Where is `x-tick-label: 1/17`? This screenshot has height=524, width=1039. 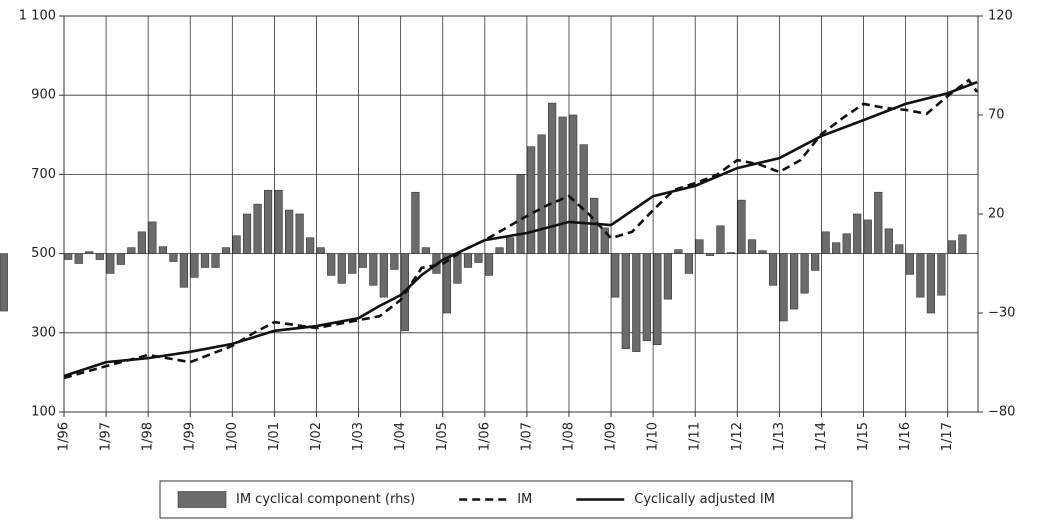 x-tick-label: 1/17 is located at coordinates (947, 436).